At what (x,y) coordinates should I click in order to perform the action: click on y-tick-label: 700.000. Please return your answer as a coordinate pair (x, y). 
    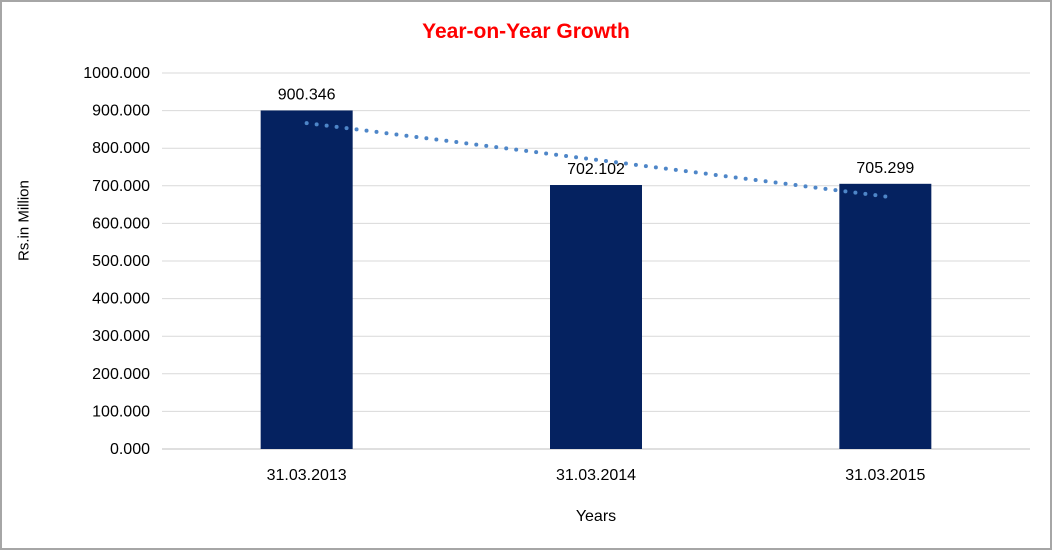
    Looking at the image, I should click on (121, 186).